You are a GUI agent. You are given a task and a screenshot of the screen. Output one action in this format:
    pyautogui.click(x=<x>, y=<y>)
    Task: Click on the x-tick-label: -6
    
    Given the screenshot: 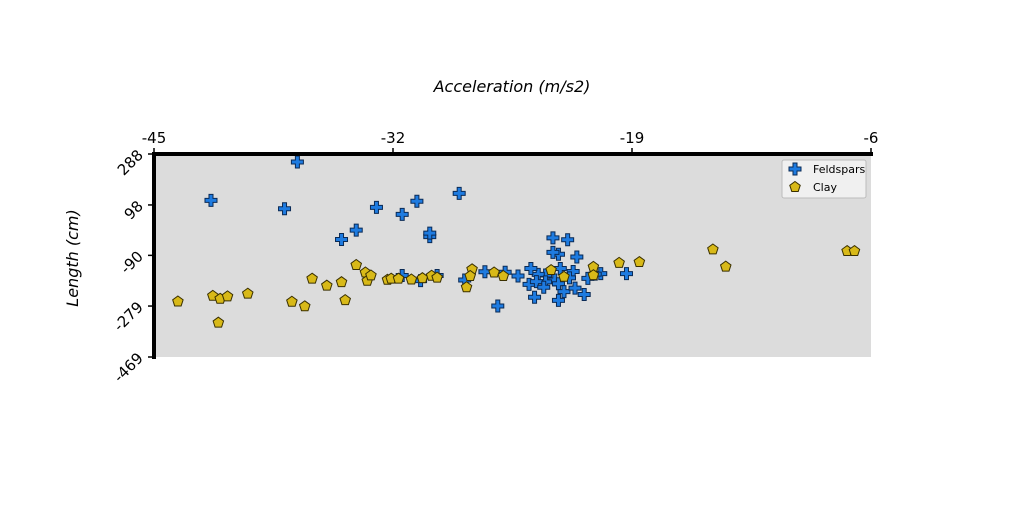 What is the action you would take?
    pyautogui.click(x=871, y=138)
    